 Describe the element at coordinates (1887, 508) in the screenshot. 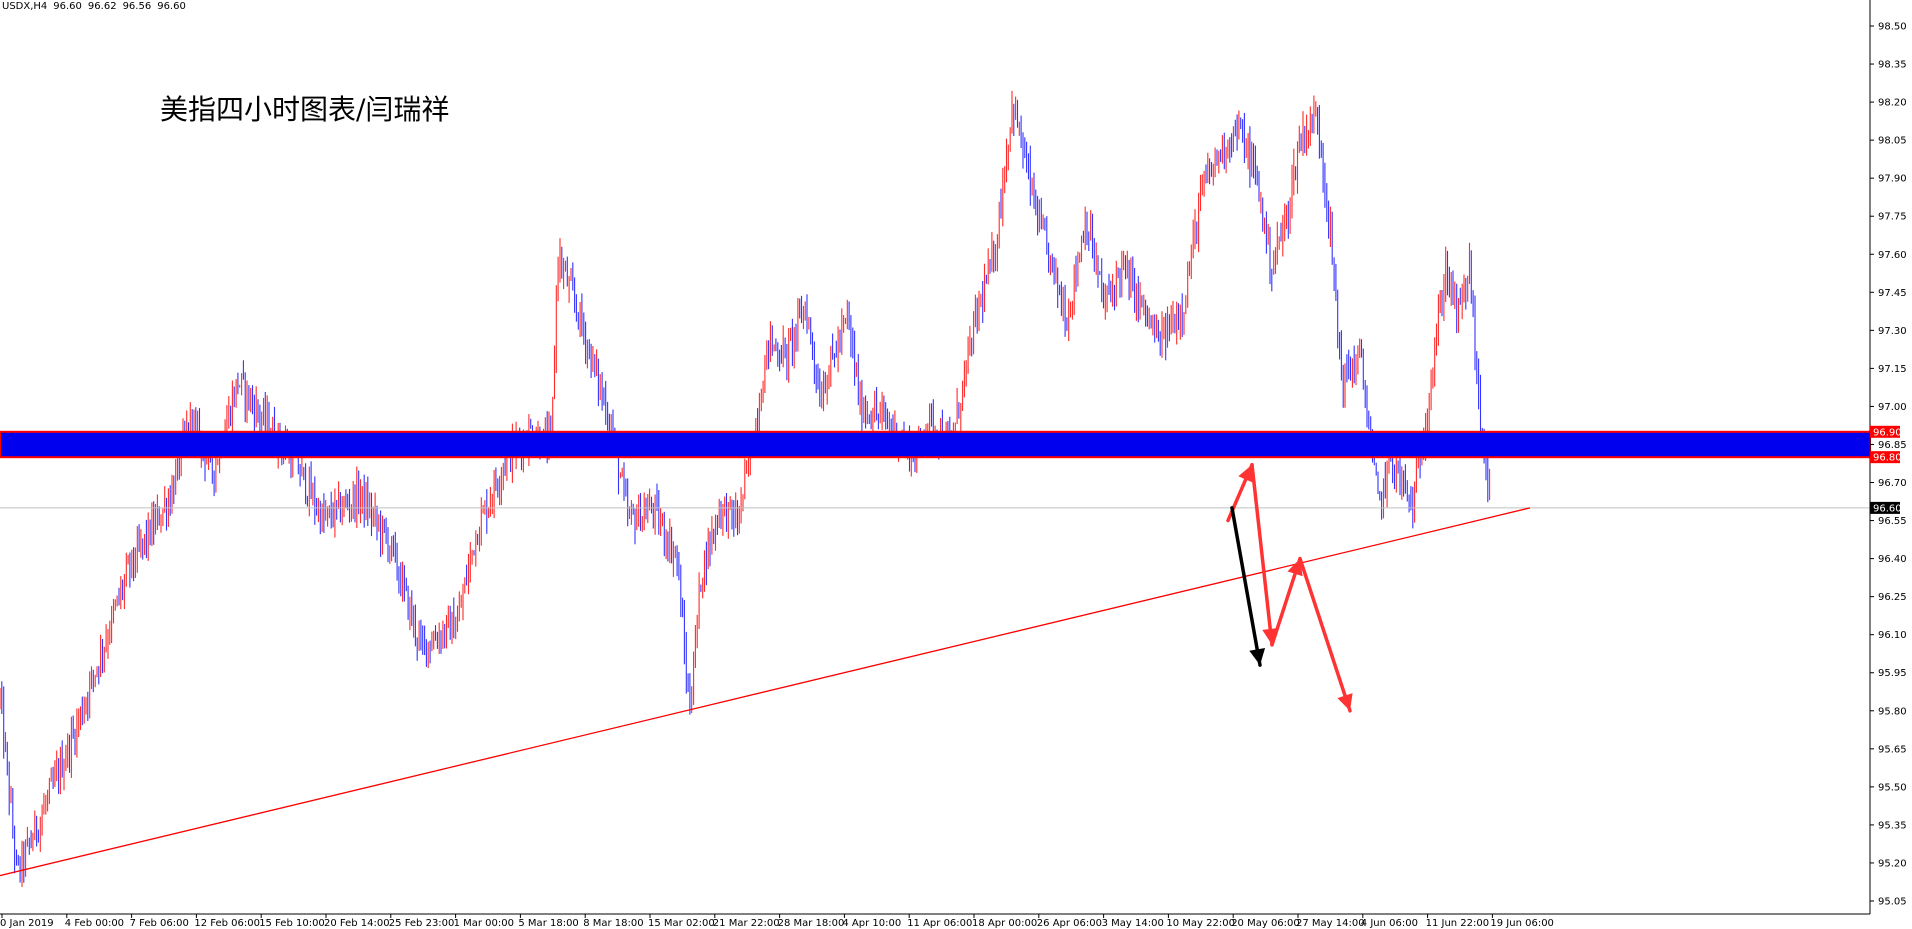

I see `current-price-tag-label: 96.60` at that location.